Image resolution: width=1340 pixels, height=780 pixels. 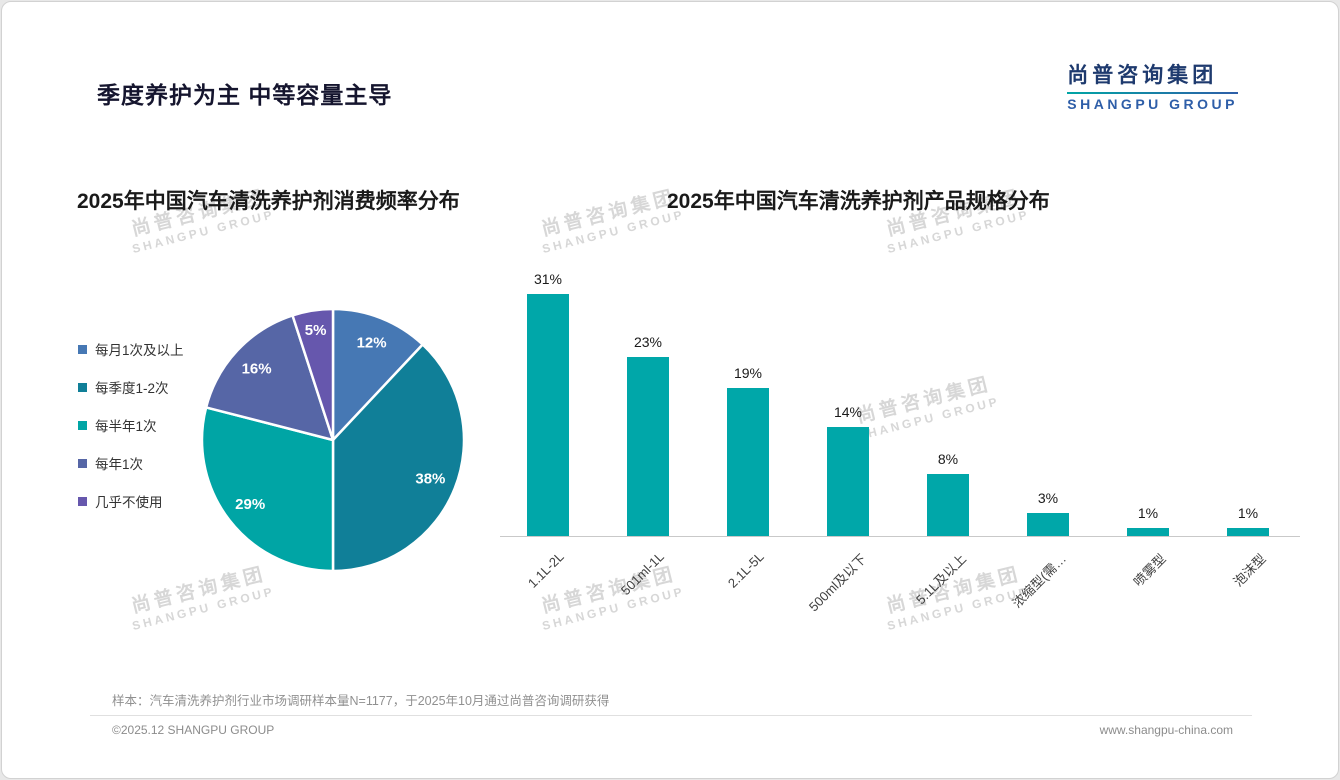 What do you see at coordinates (1142, 75) in the screenshot?
I see `logo-cn-text: 尚普咨询集团` at bounding box center [1142, 75].